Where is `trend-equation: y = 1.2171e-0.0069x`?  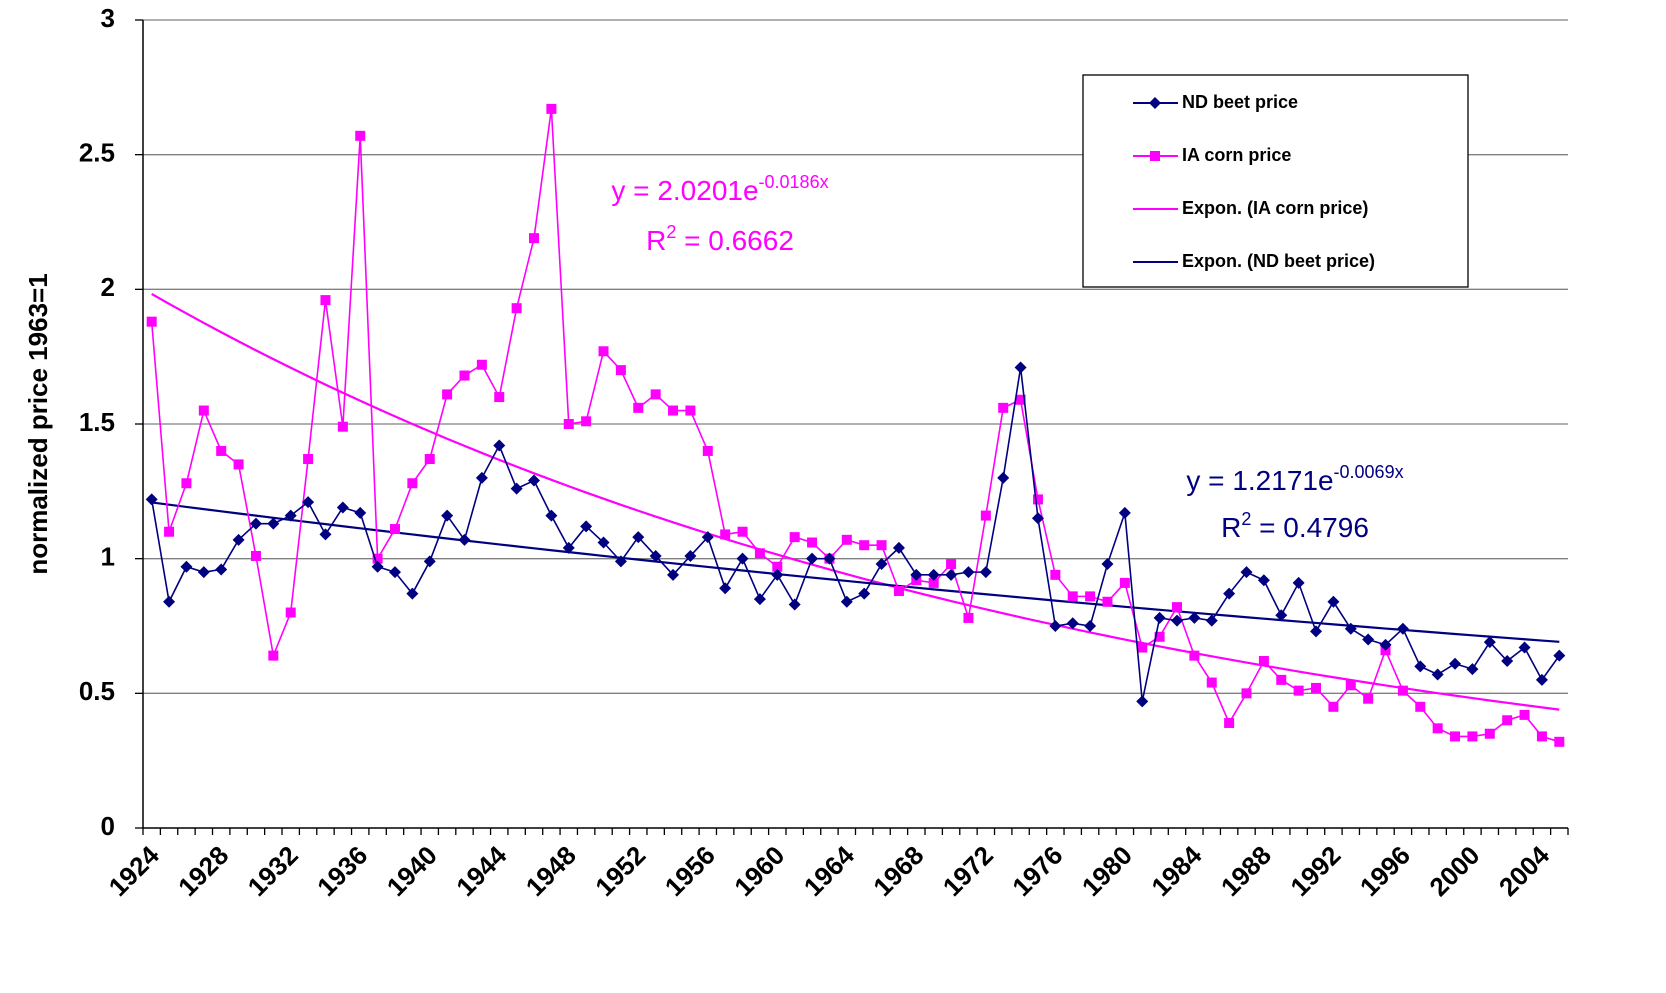 trend-equation: y = 1.2171e-0.0069x is located at coordinates (1294, 479).